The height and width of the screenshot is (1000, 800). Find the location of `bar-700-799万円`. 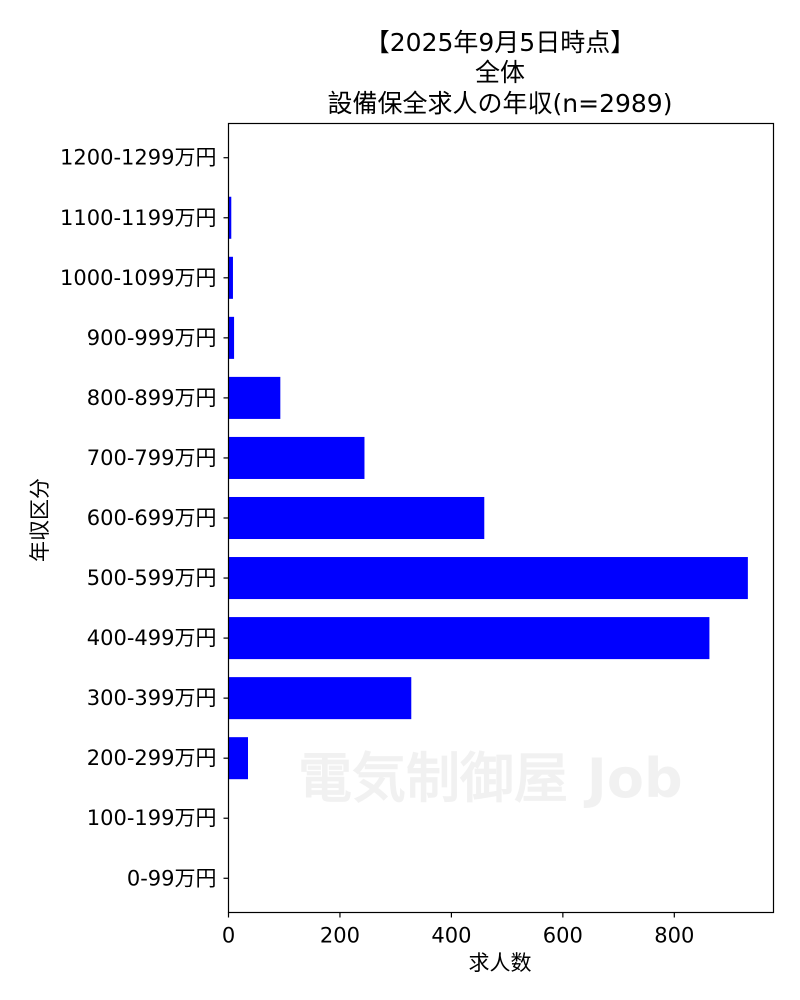

bar-700-799万円 is located at coordinates (296, 457).